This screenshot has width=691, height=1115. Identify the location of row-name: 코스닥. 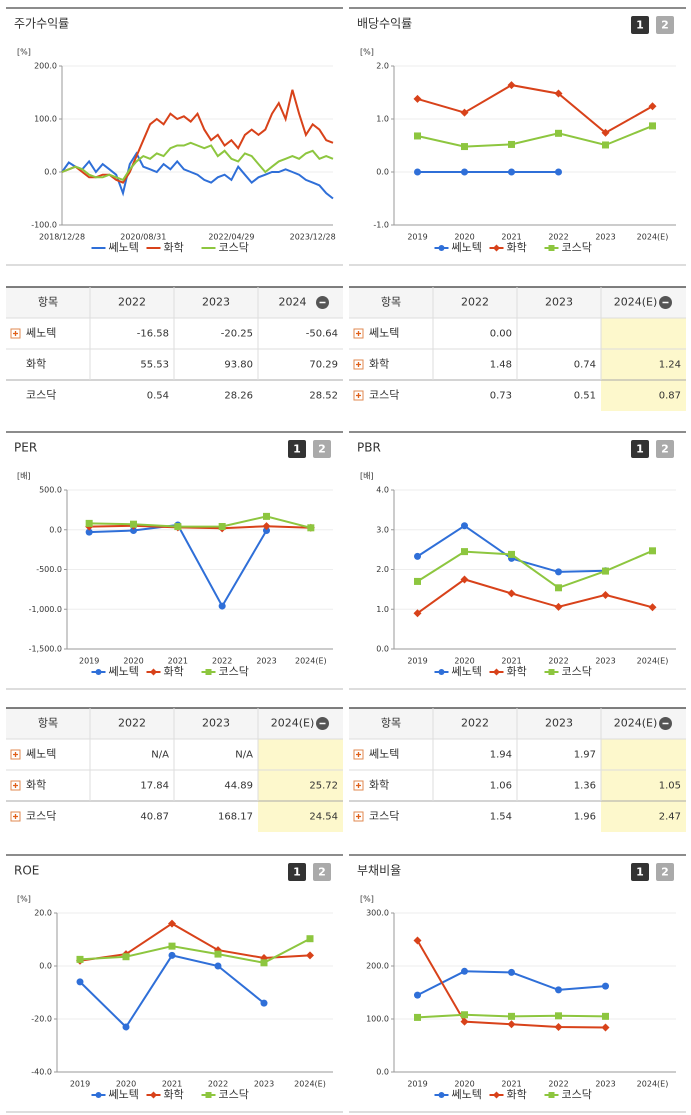
(384, 395).